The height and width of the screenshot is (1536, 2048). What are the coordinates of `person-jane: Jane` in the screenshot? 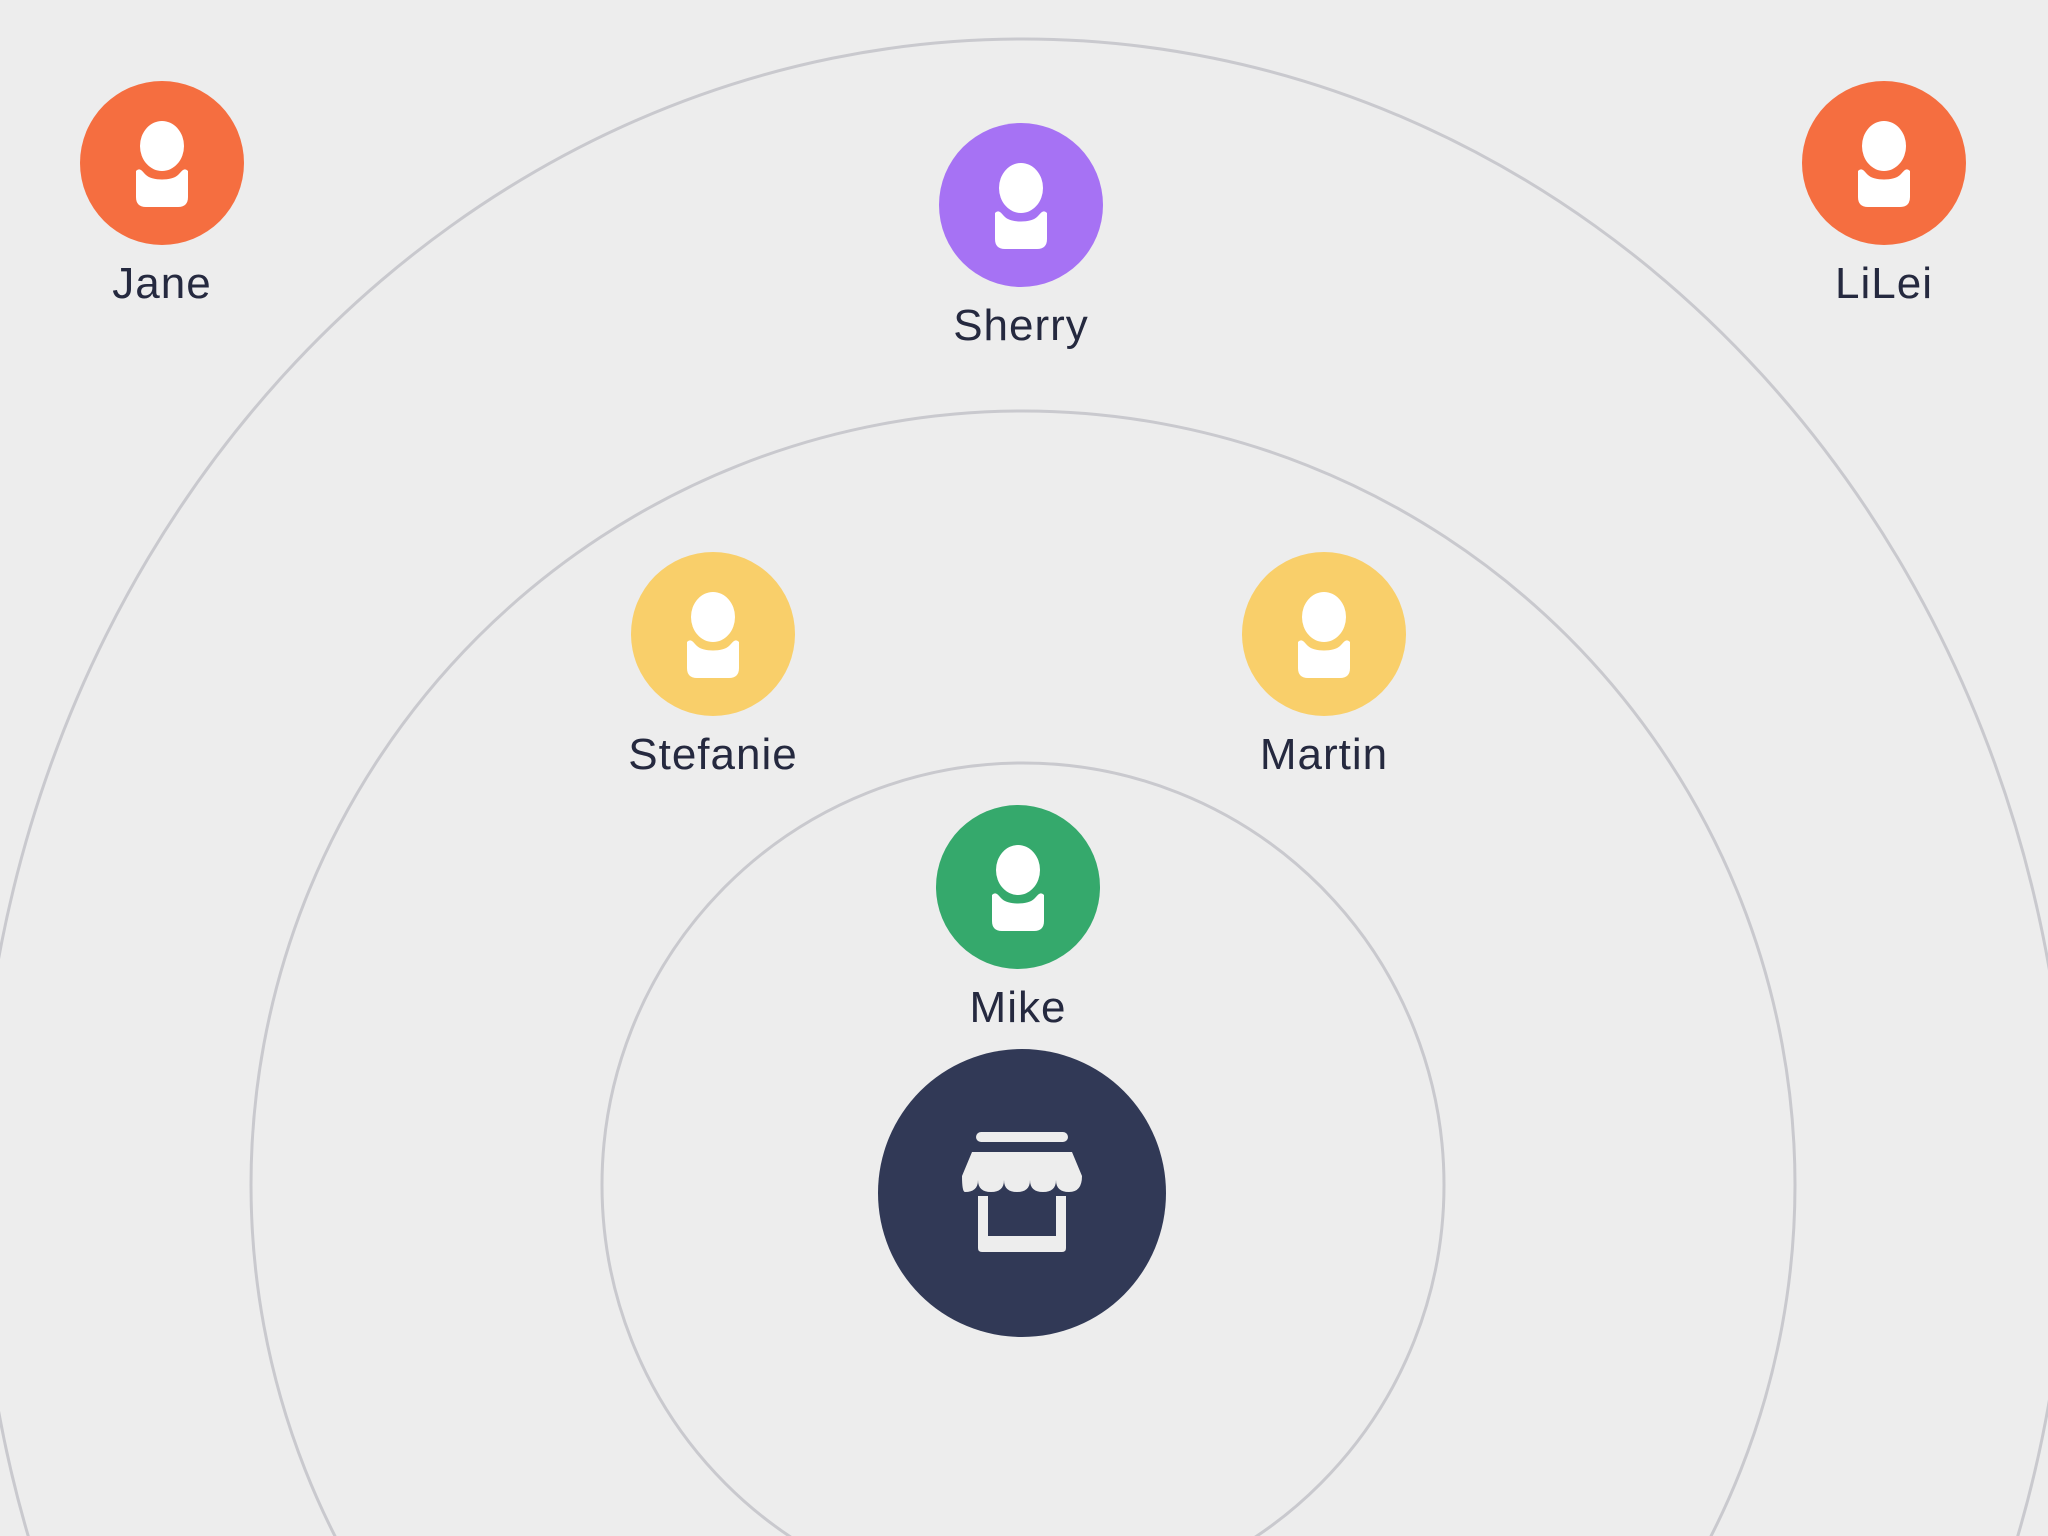 It's located at (162, 195).